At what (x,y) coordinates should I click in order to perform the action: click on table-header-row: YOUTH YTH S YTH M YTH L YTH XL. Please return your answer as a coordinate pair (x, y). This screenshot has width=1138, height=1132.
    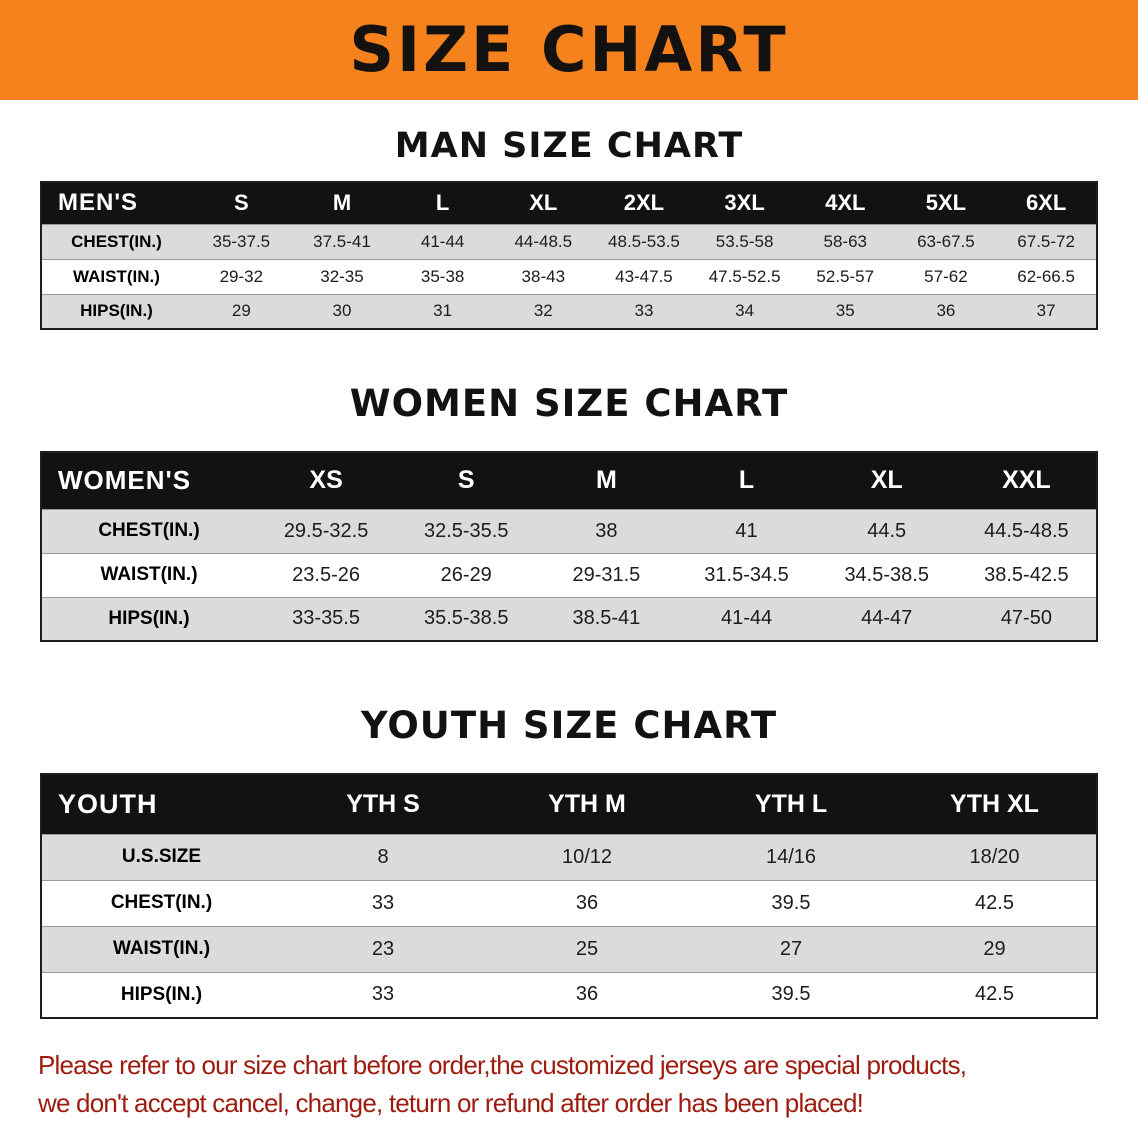
    Looking at the image, I should click on (569, 804).